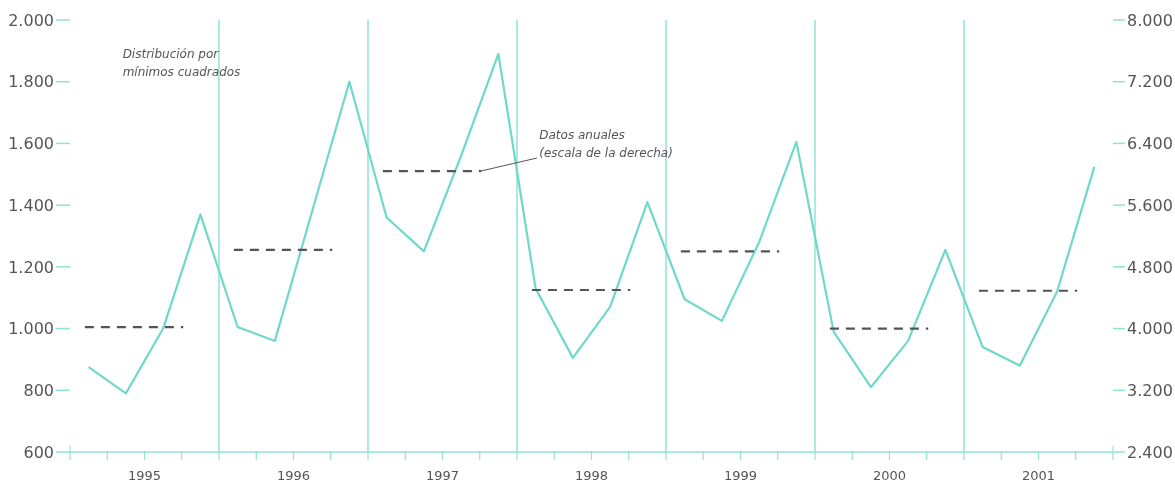 The width and height of the screenshot is (1175, 486). Describe the element at coordinates (1150, 329) in the screenshot. I see `y2-tick-label: 4.000` at that location.